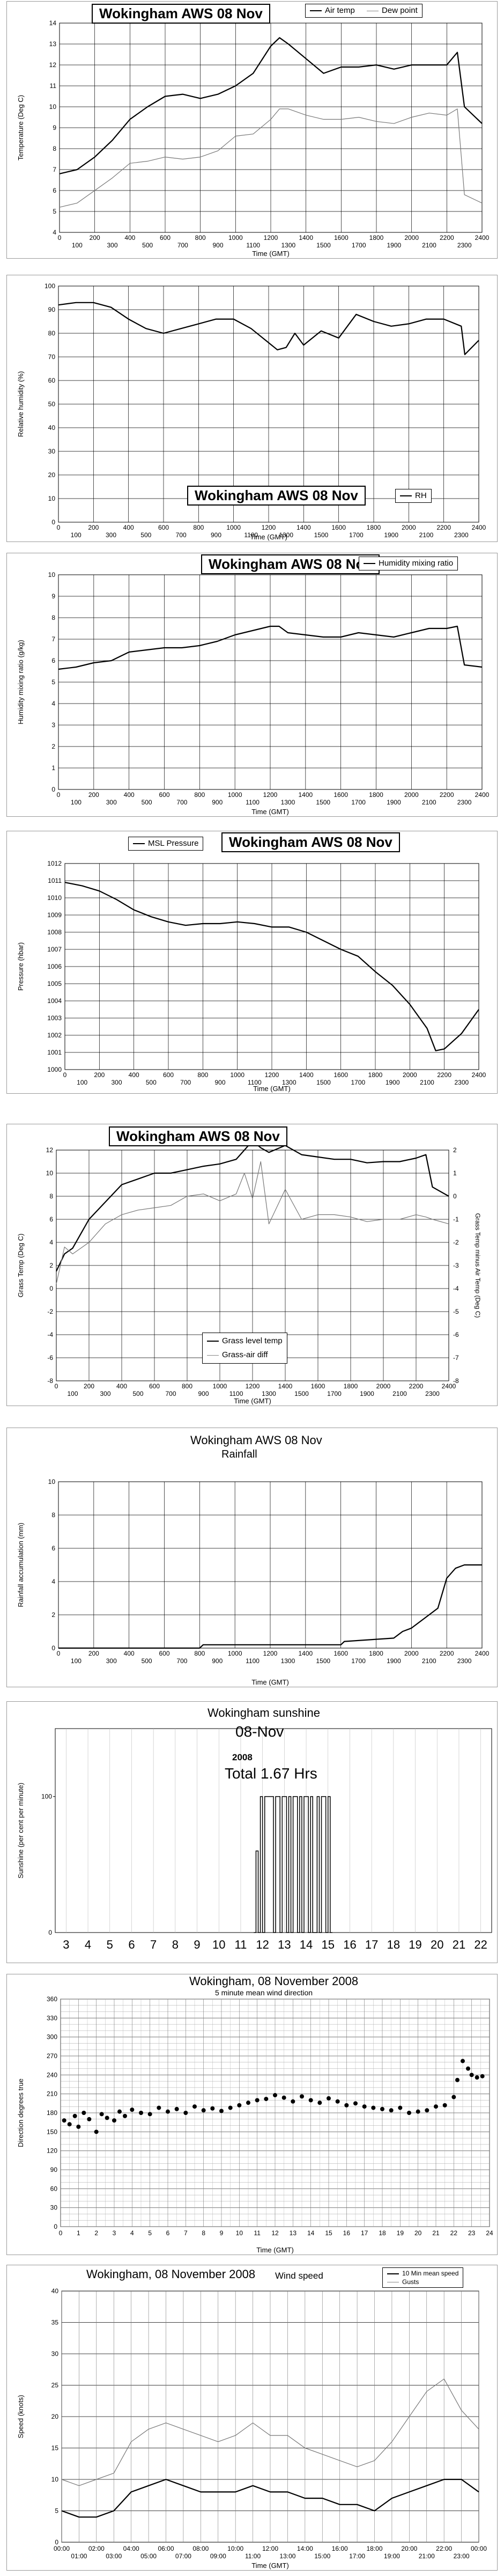 The height and width of the screenshot is (2576, 504). I want to click on x-tick-label: 10:00, so click(235, 2548).